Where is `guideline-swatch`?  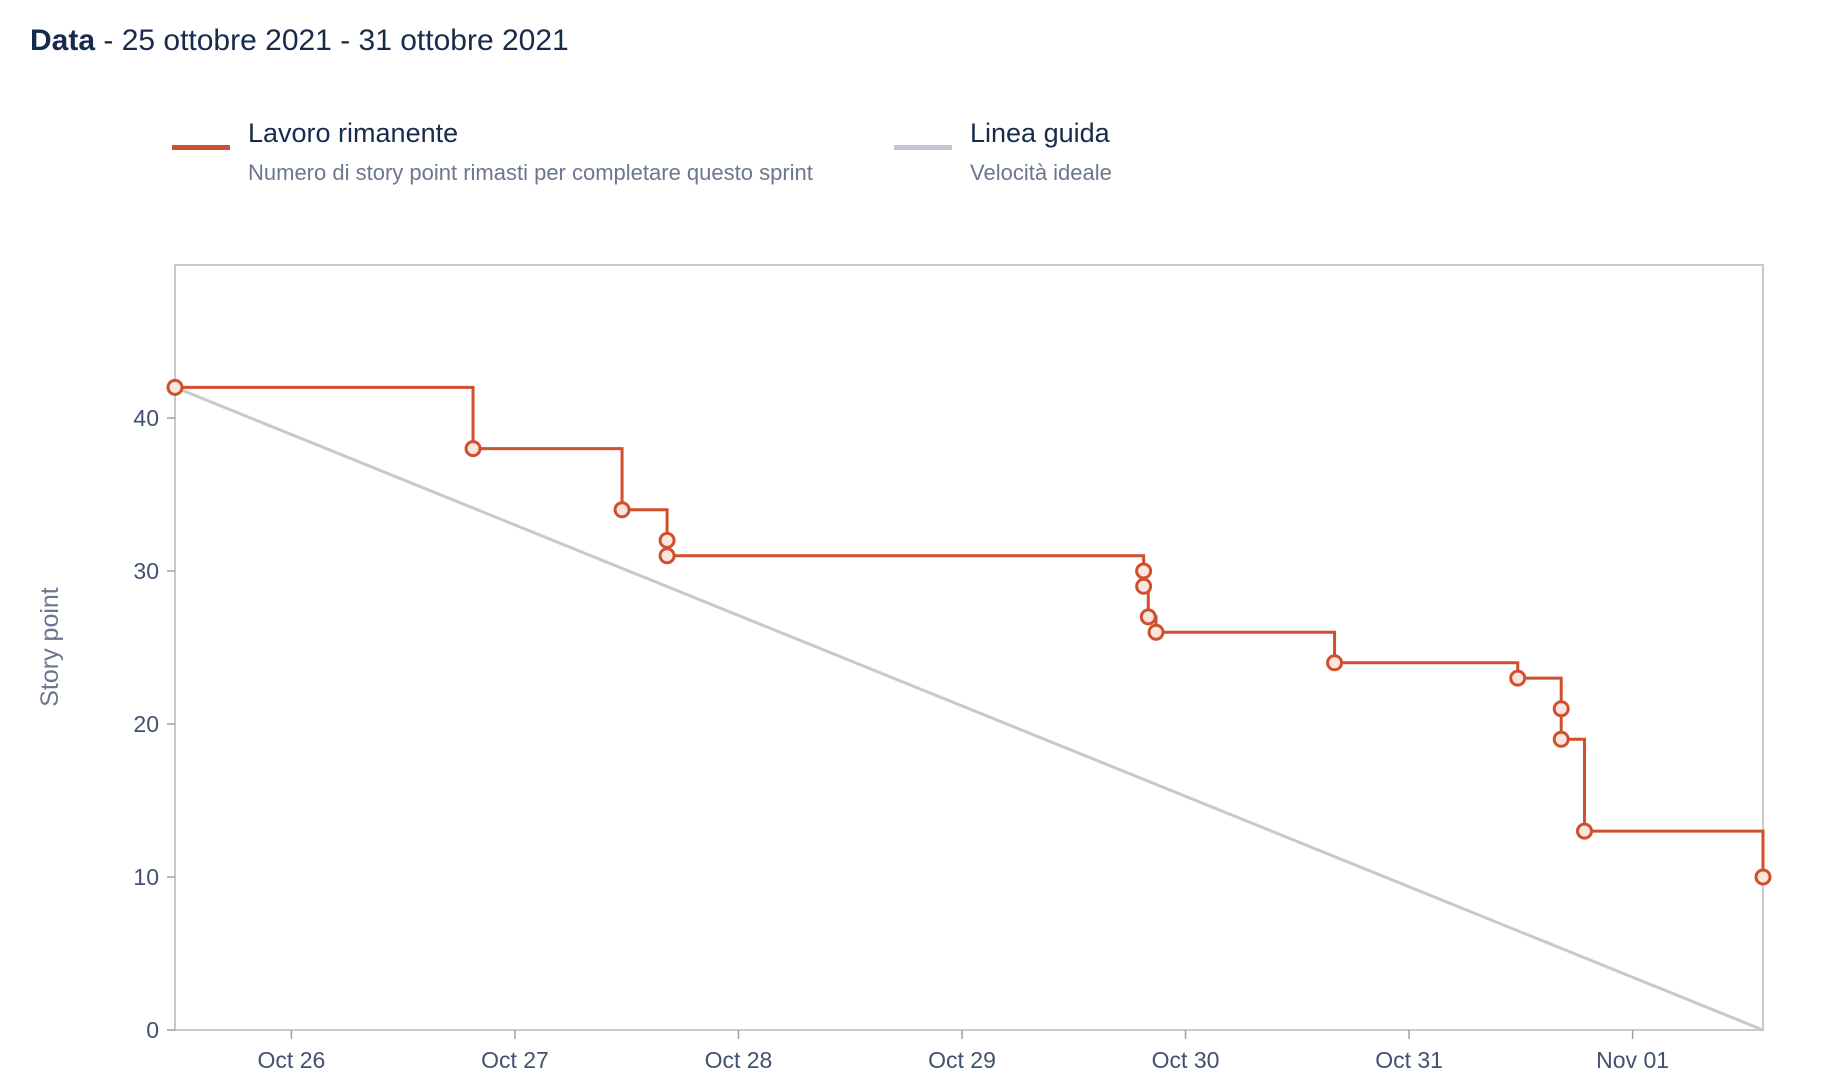 guideline-swatch is located at coordinates (923, 147).